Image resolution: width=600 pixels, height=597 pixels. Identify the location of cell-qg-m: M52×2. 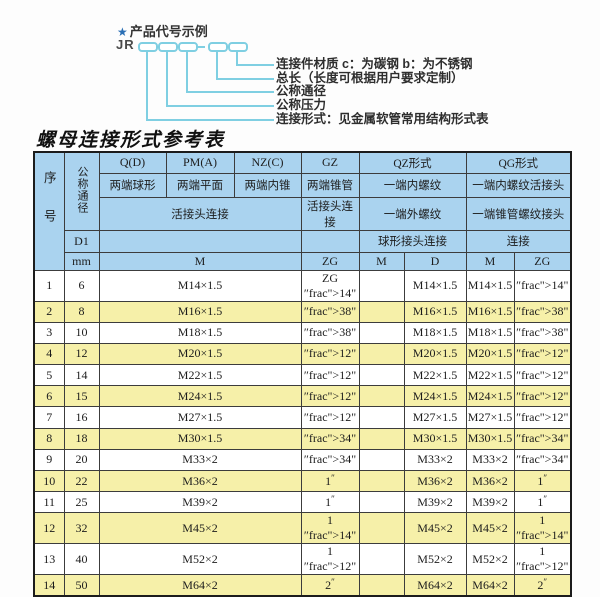
(490, 559).